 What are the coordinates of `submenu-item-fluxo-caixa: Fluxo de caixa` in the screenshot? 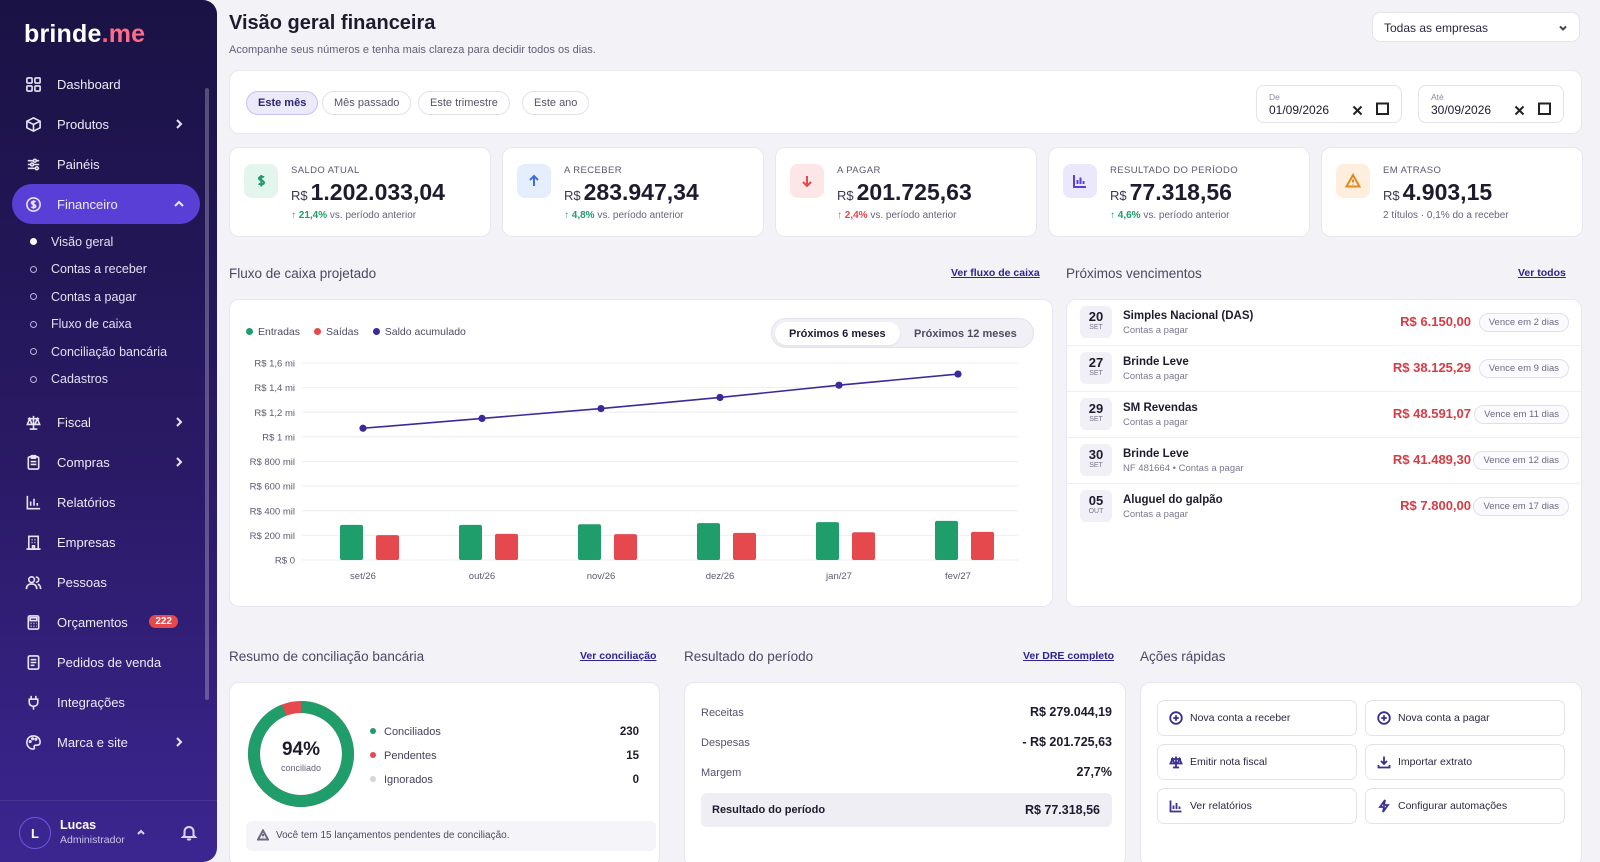 It's located at (115, 325).